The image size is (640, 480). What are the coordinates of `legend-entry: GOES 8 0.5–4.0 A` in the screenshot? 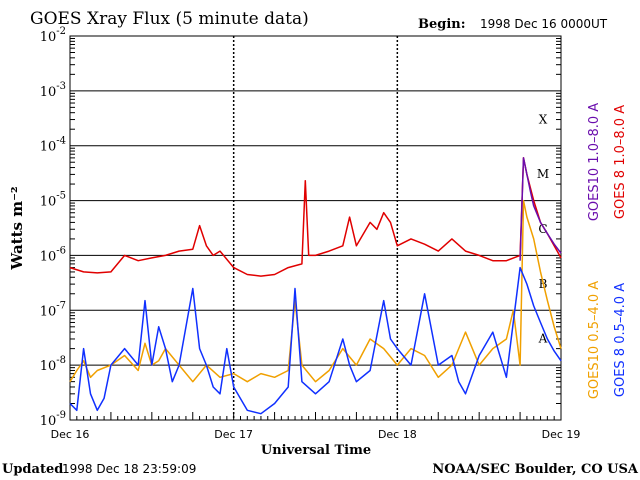 It's located at (620, 340).